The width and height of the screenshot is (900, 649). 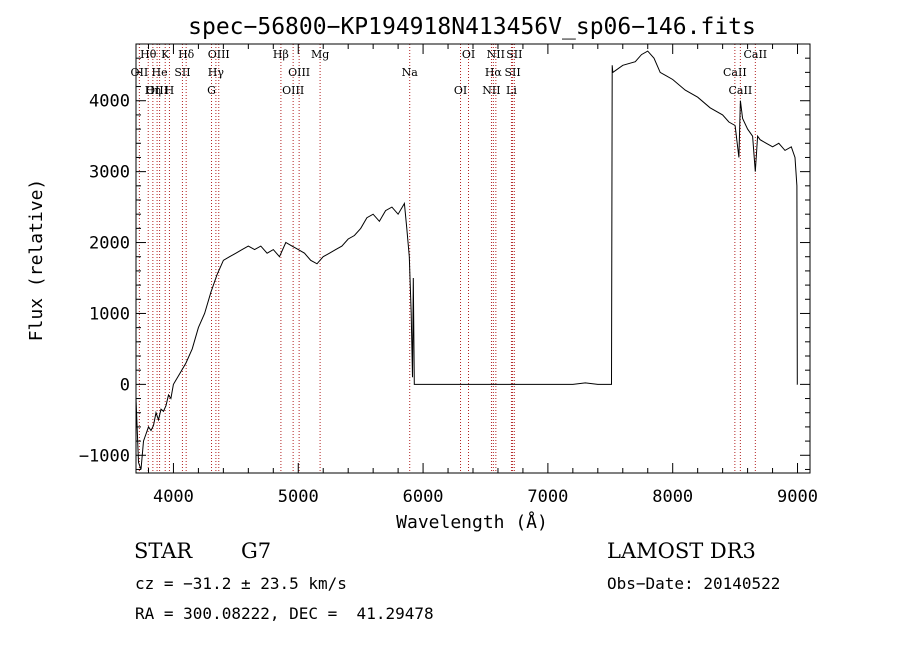 What do you see at coordinates (320, 54) in the screenshot?
I see `spectral-line-label: Mg` at bounding box center [320, 54].